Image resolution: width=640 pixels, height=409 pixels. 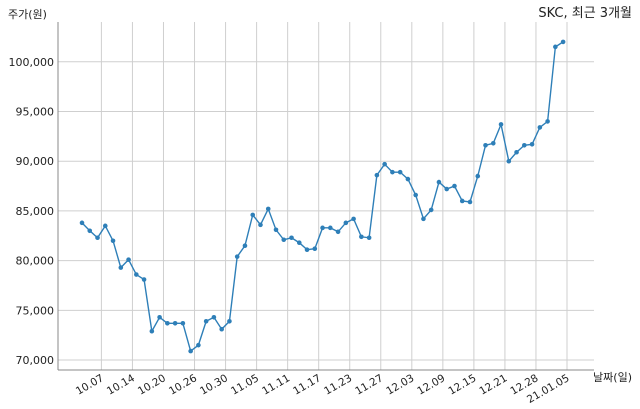 I want to click on y-tick-label: 100,000, so click(x=32, y=62).